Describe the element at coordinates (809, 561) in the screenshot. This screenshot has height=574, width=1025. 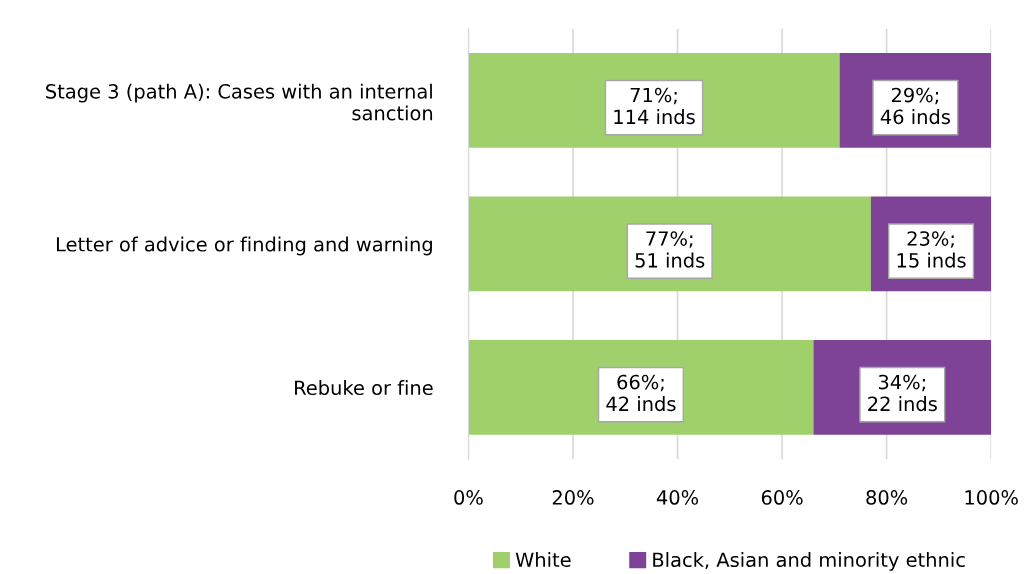
I see `legend-label: Black, Asian and minority ethnic` at that location.